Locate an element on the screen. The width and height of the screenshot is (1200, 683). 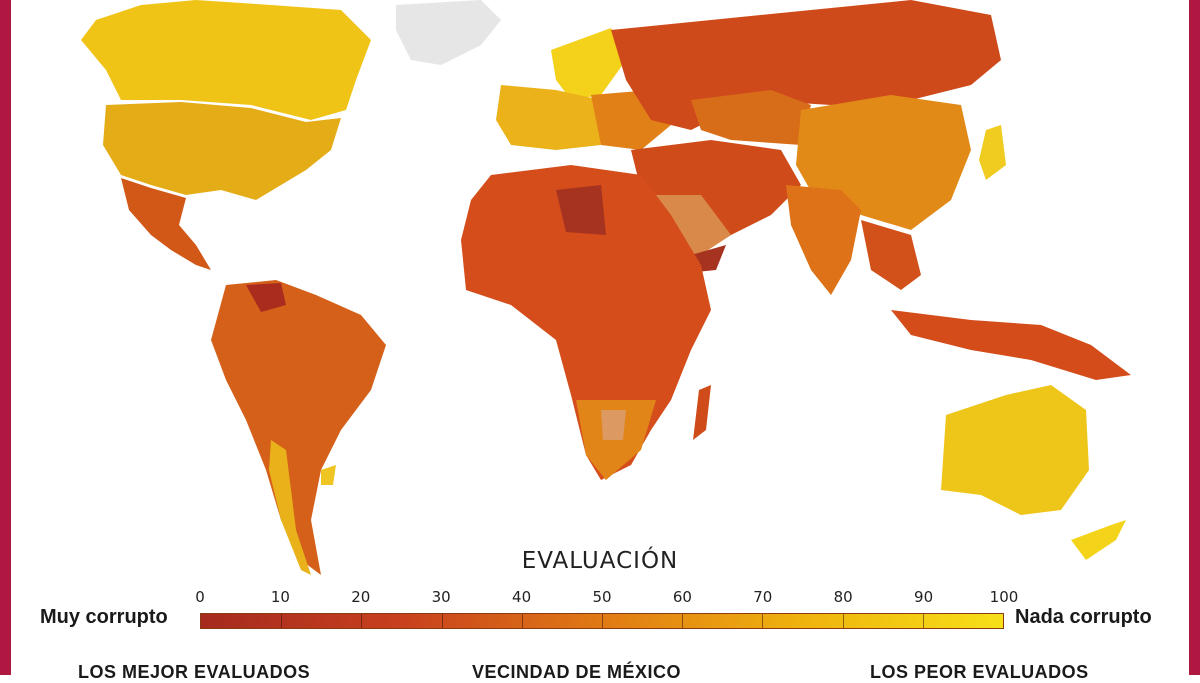
region-new-zealand is located at coordinates (1098, 540).